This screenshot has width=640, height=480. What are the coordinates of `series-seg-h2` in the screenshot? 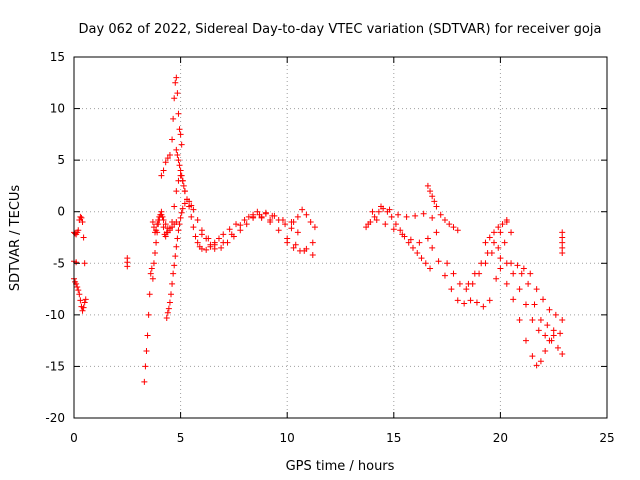 It's located at (534, 309).